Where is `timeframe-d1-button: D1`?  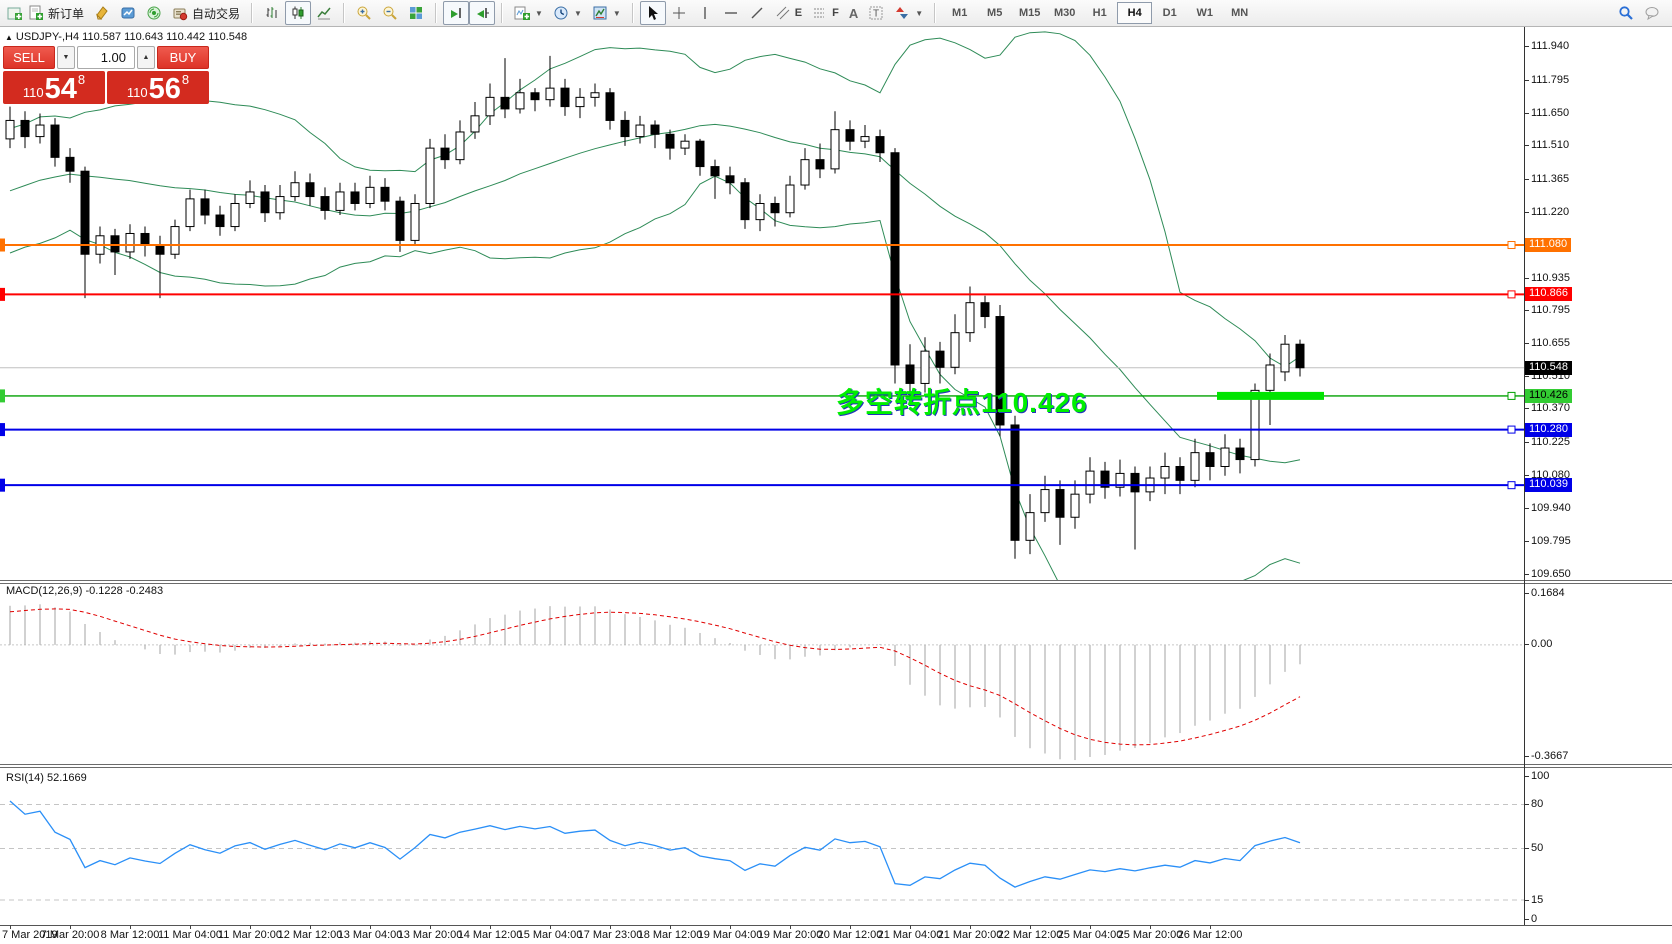
timeframe-d1-button: D1 is located at coordinates (1169, 13).